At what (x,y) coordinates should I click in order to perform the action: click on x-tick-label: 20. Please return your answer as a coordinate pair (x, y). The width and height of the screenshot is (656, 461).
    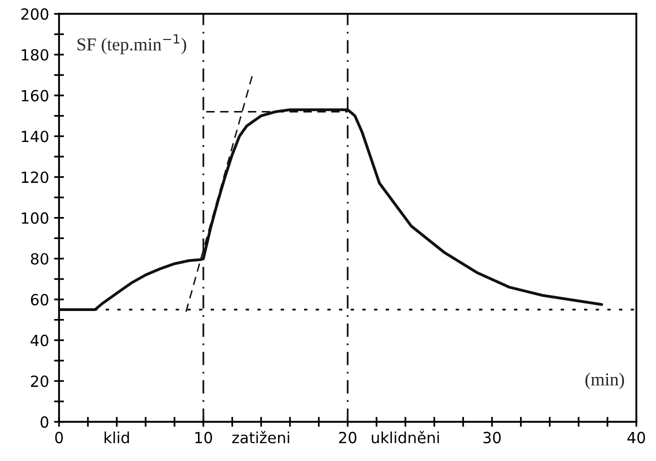
    Looking at the image, I should click on (347, 438).